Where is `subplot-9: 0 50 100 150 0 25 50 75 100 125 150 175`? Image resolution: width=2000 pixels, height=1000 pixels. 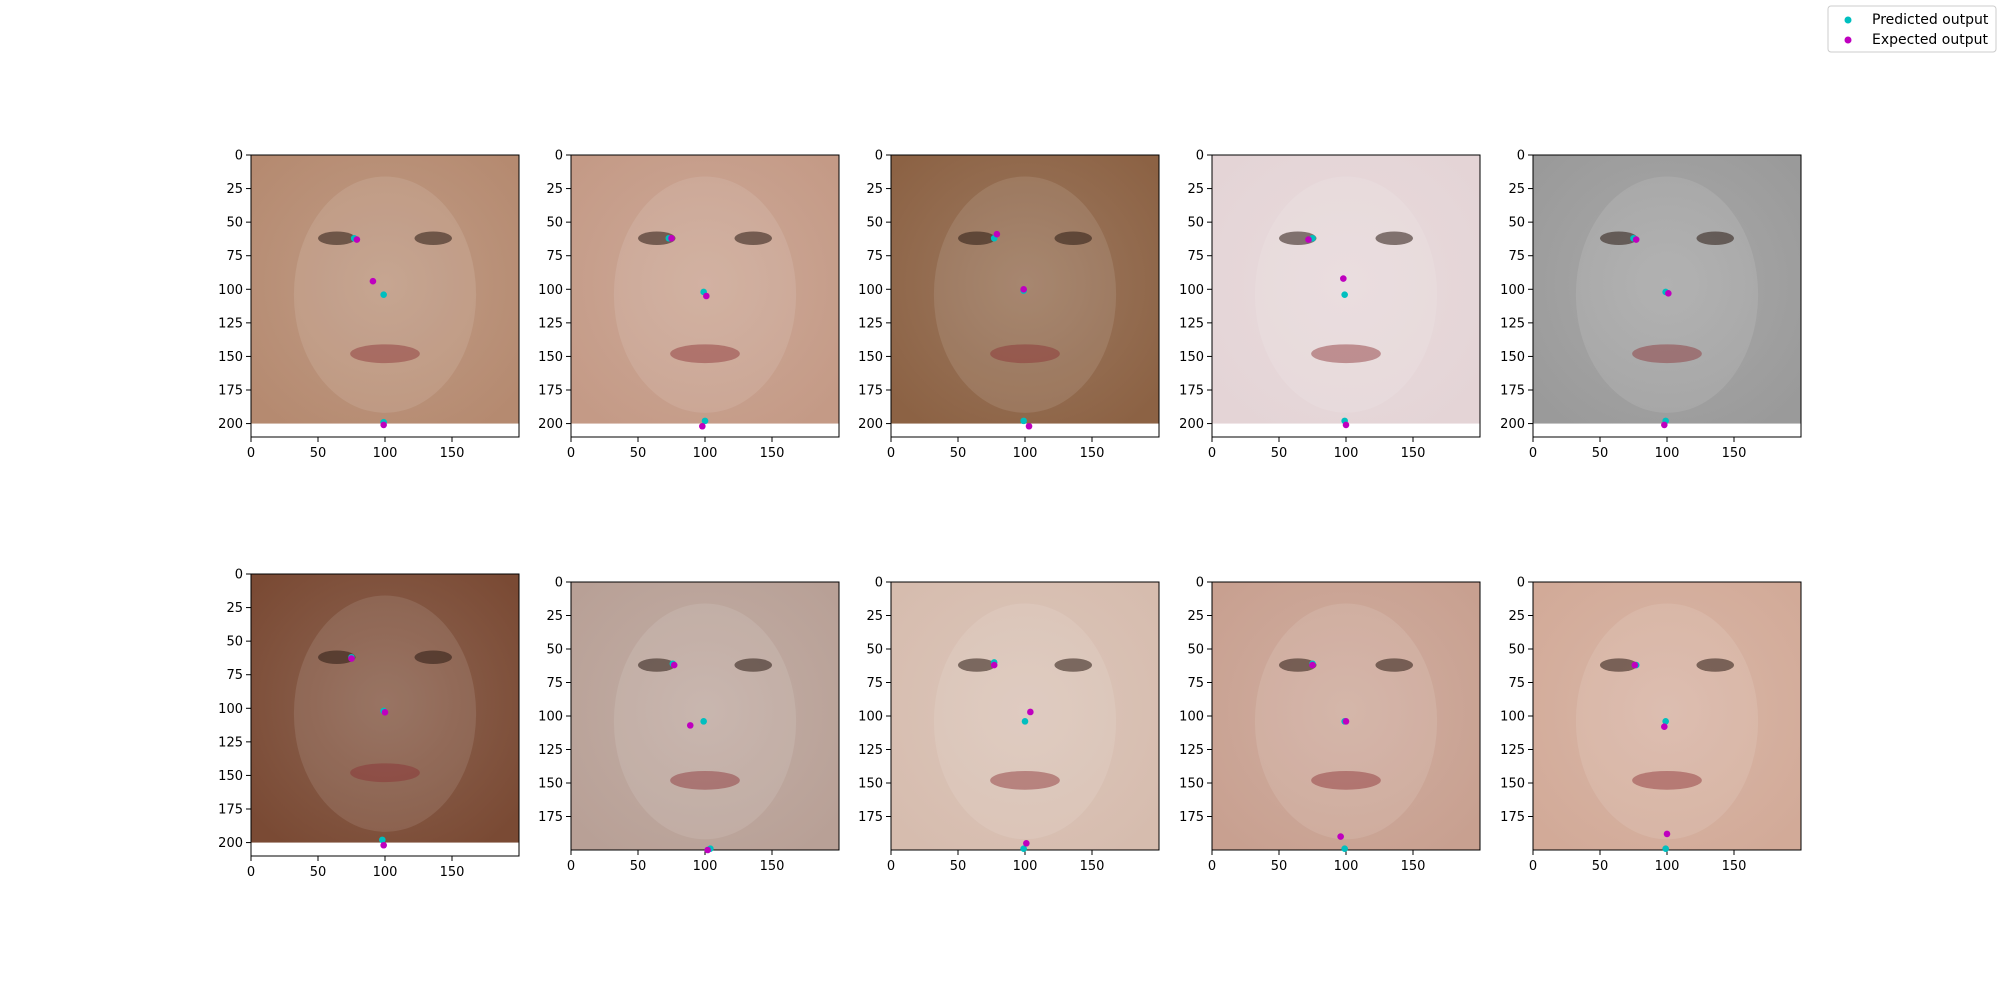
subplot-9: 0 50 100 150 0 25 50 75 100 125 150 175 is located at coordinates (1330, 725).